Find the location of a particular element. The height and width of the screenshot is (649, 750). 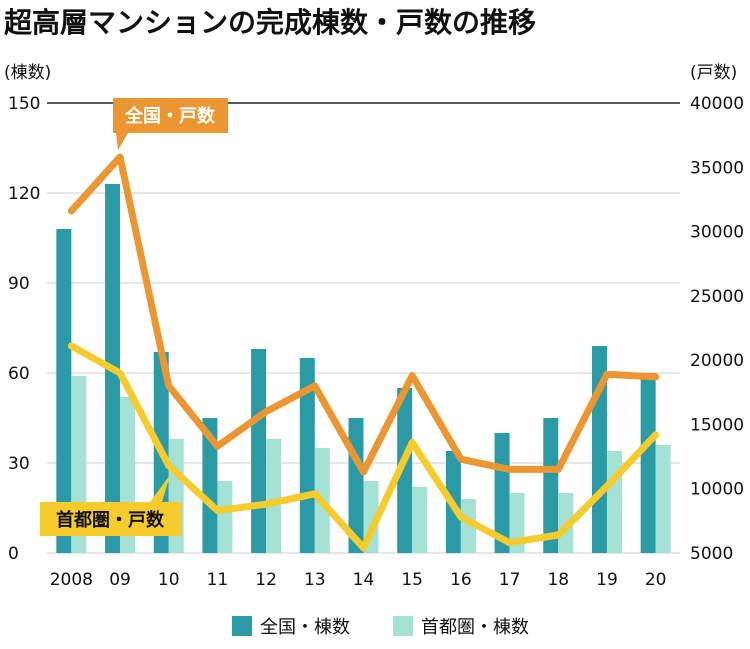

bar-national-2008 is located at coordinates (64, 391).